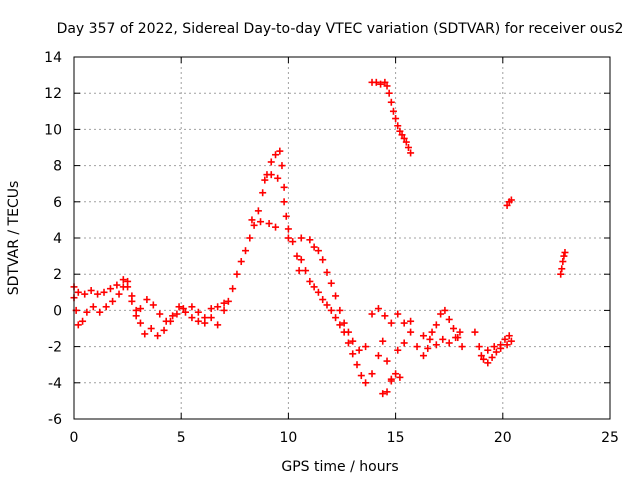 The width and height of the screenshot is (640, 480). Describe the element at coordinates (610, 438) in the screenshot. I see `x-tick-label: 25` at that location.